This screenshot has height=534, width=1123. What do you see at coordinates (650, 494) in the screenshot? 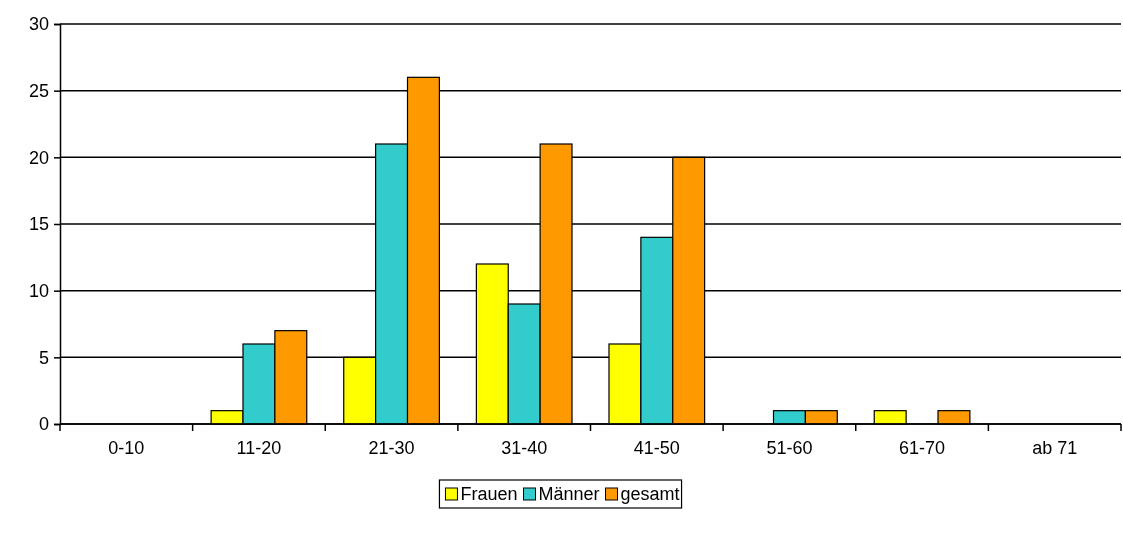
I see `legend-label: gesamt` at bounding box center [650, 494].